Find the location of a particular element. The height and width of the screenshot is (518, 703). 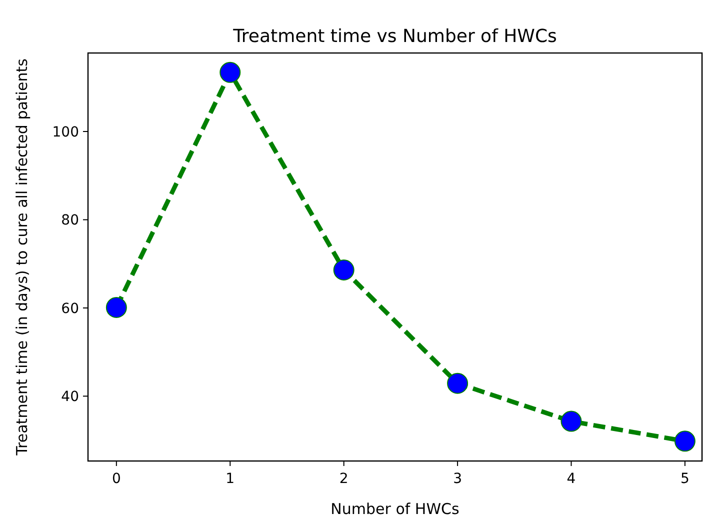

y-tick-label: 100 is located at coordinates (65, 132).